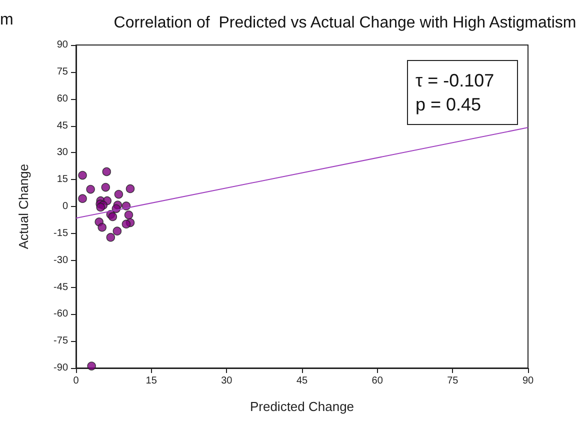 Image resolution: width=578 pixels, height=432 pixels. What do you see at coordinates (345, 23) in the screenshot?
I see `chart-title: Correlation of Predicted vs Actual Change with High Astigmatism` at bounding box center [345, 23].